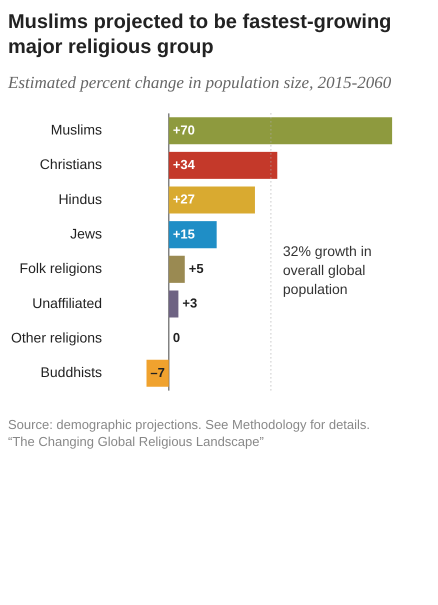 This screenshot has width=438, height=605. Describe the element at coordinates (183, 199) in the screenshot. I see `data-label: +27` at that location.